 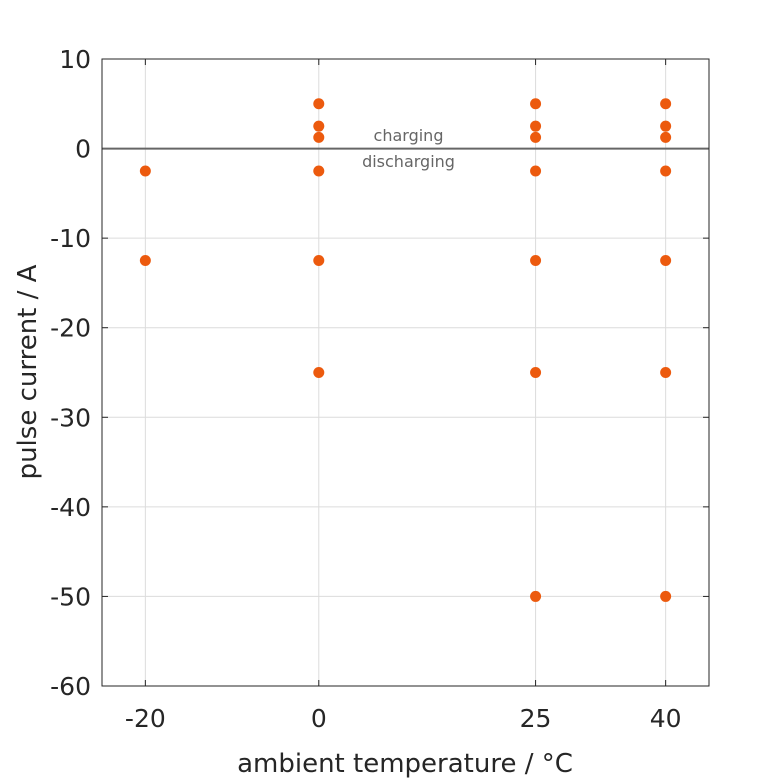 What do you see at coordinates (408, 161) in the screenshot?
I see `annotation-discharging: discharging` at bounding box center [408, 161].